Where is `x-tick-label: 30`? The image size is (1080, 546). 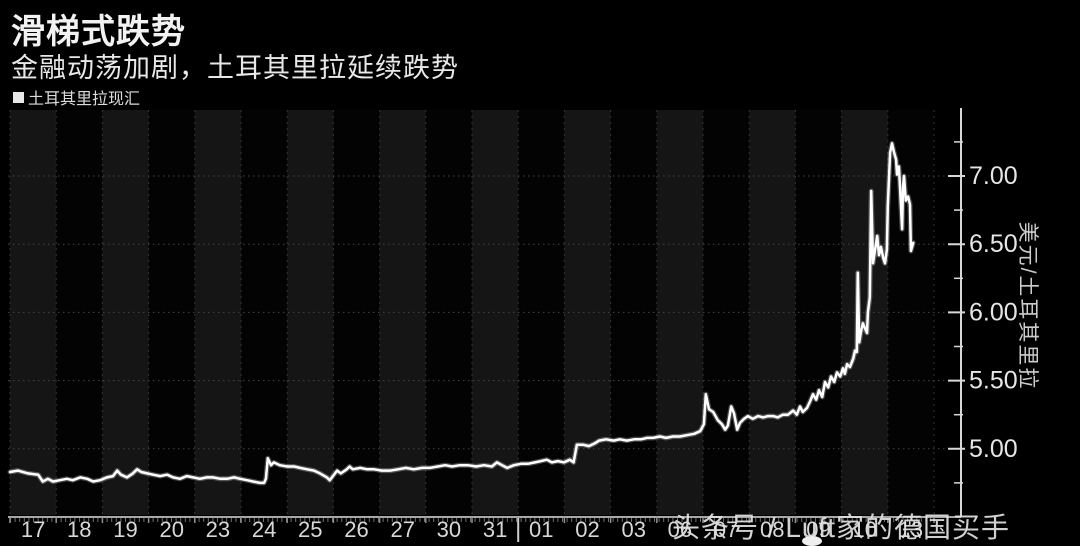 x-tick-label: 30 is located at coordinates (449, 529).